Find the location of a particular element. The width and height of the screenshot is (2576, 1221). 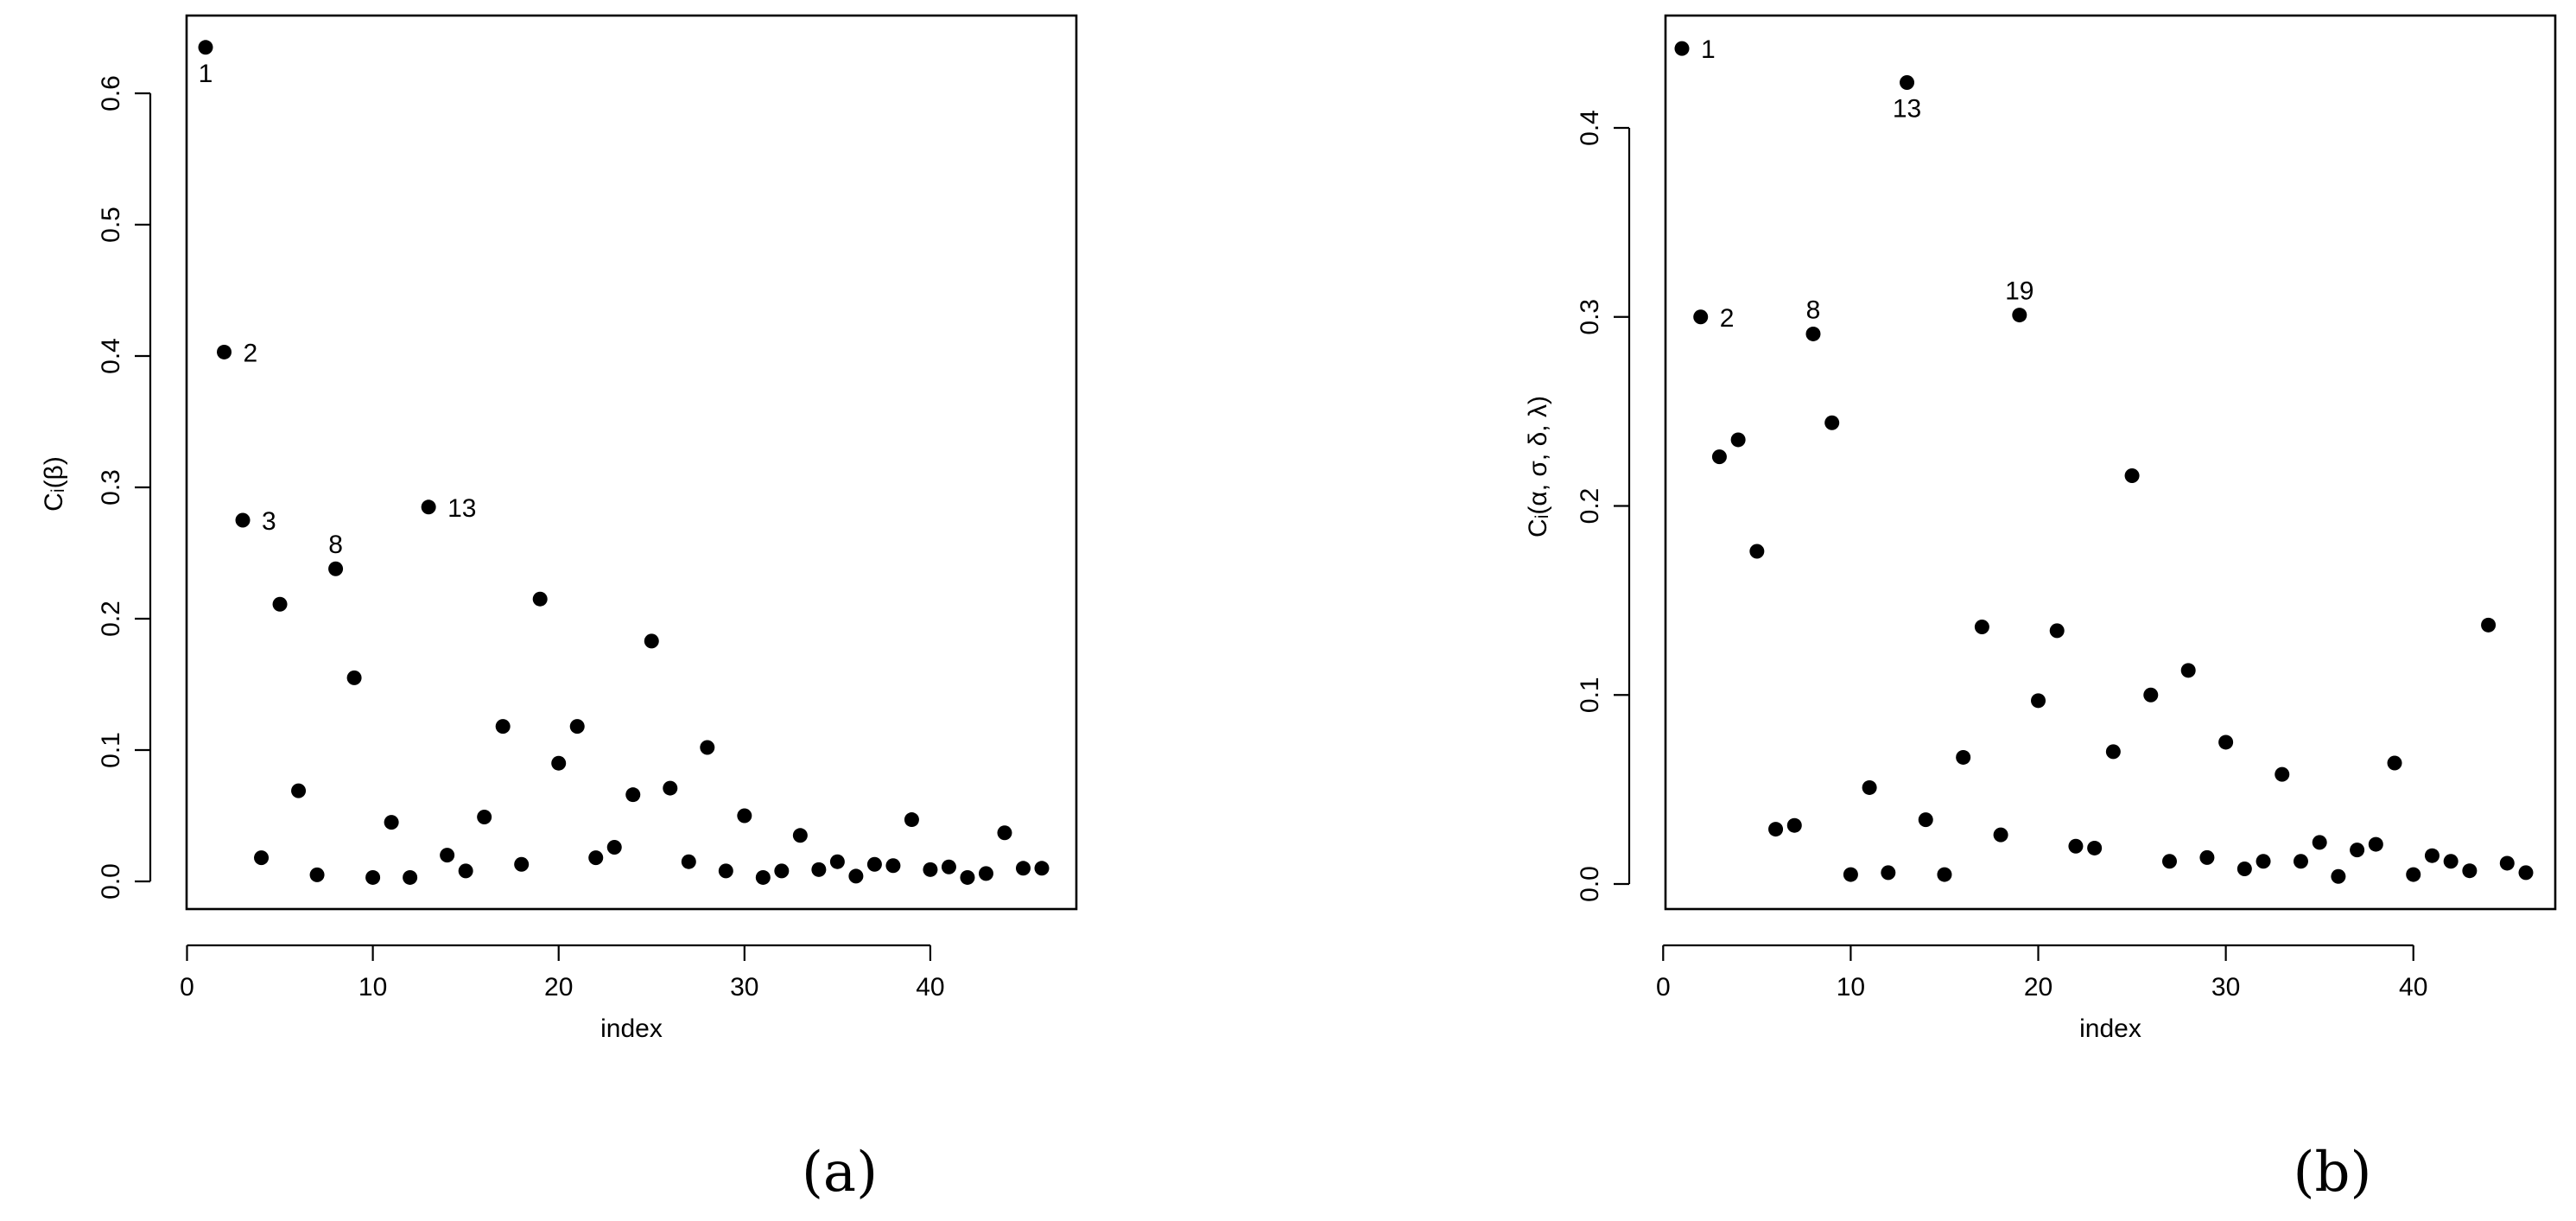

panel-caption: (a) is located at coordinates (840, 1173).